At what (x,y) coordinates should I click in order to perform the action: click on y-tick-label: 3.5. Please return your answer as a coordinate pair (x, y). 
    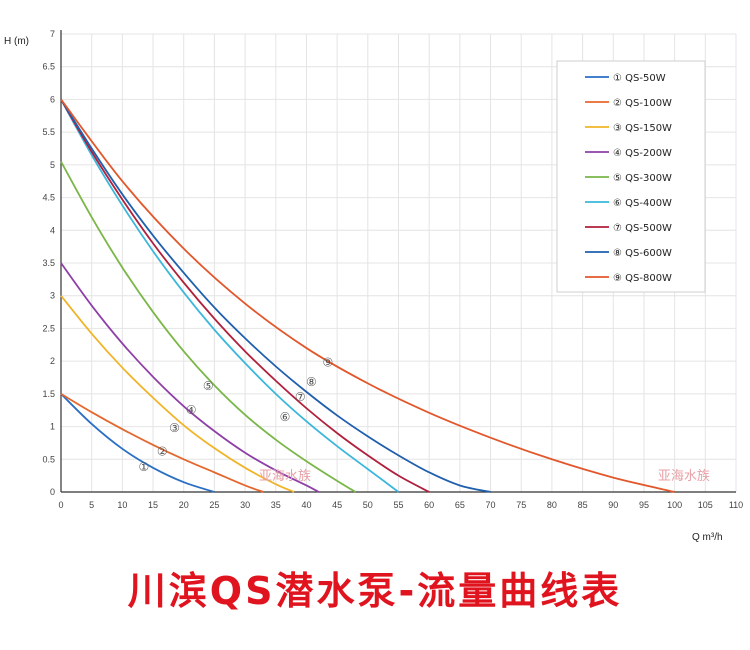
    Looking at the image, I should click on (48, 263).